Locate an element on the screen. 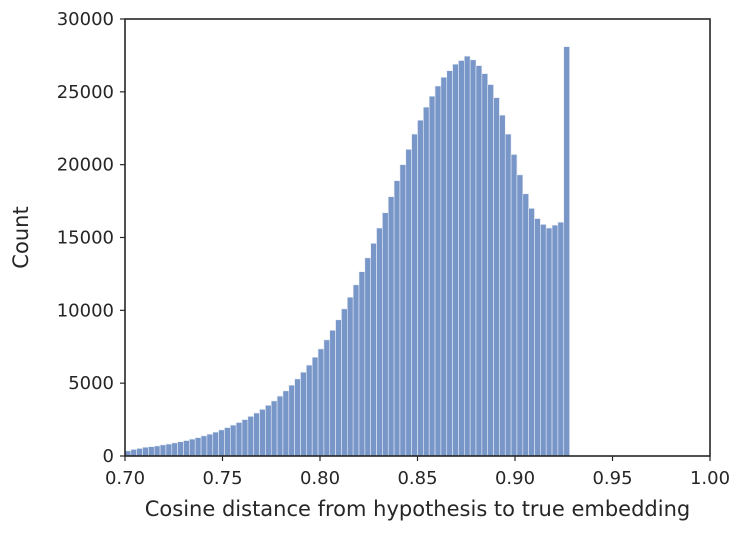  y-tick-label: 10000 is located at coordinates (85, 310).